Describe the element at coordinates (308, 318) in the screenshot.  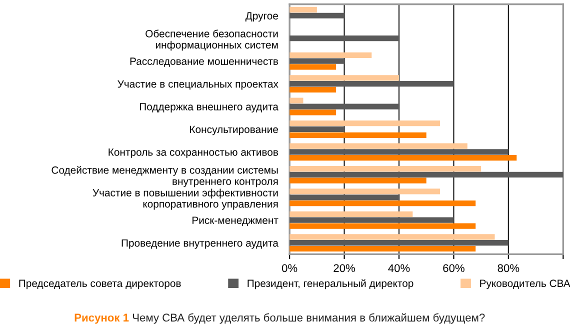
I see `text: Чему СВА будет уделять больше внимания в ближайшем будущем?` at that location.